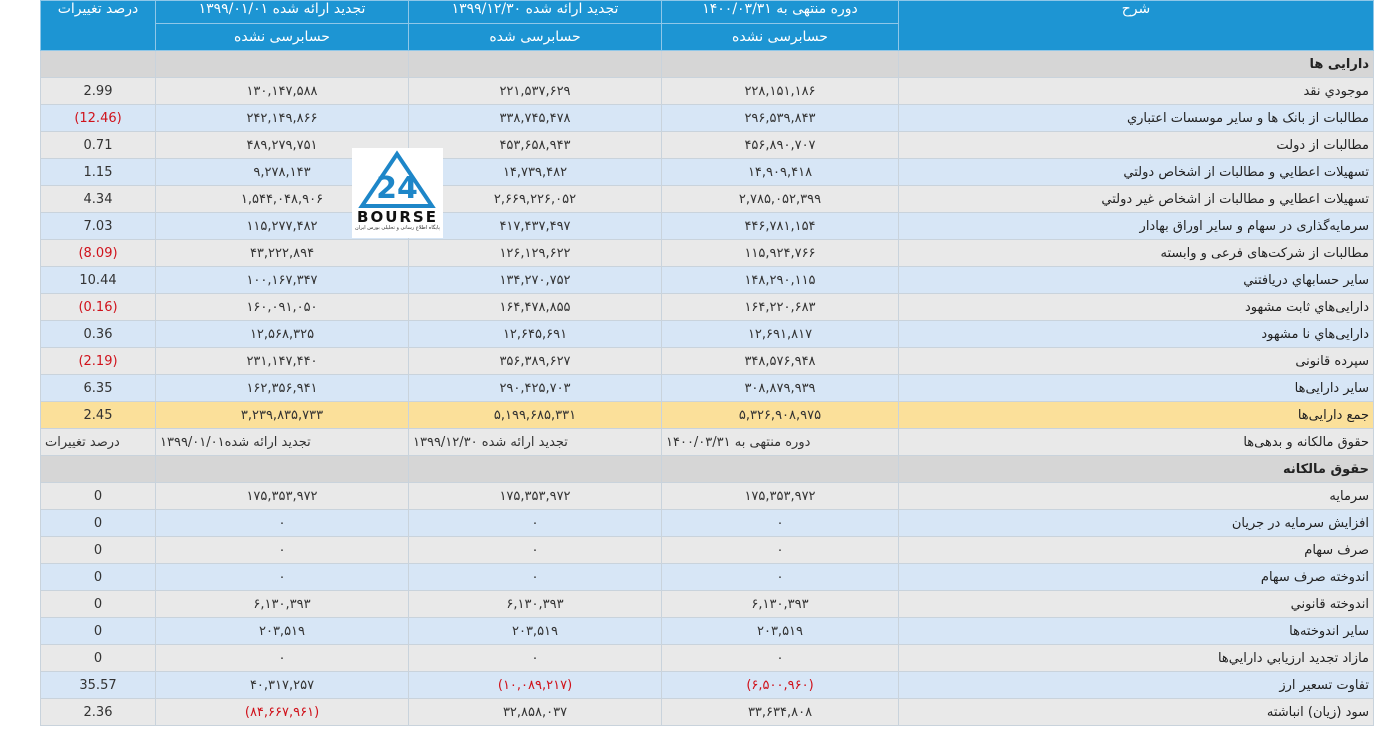 The width and height of the screenshot is (1399, 733). Describe the element at coordinates (535, 118) in the screenshot. I see `cell-c2: ۳۳۸,۷۴۵,۴۷۸` at that location.